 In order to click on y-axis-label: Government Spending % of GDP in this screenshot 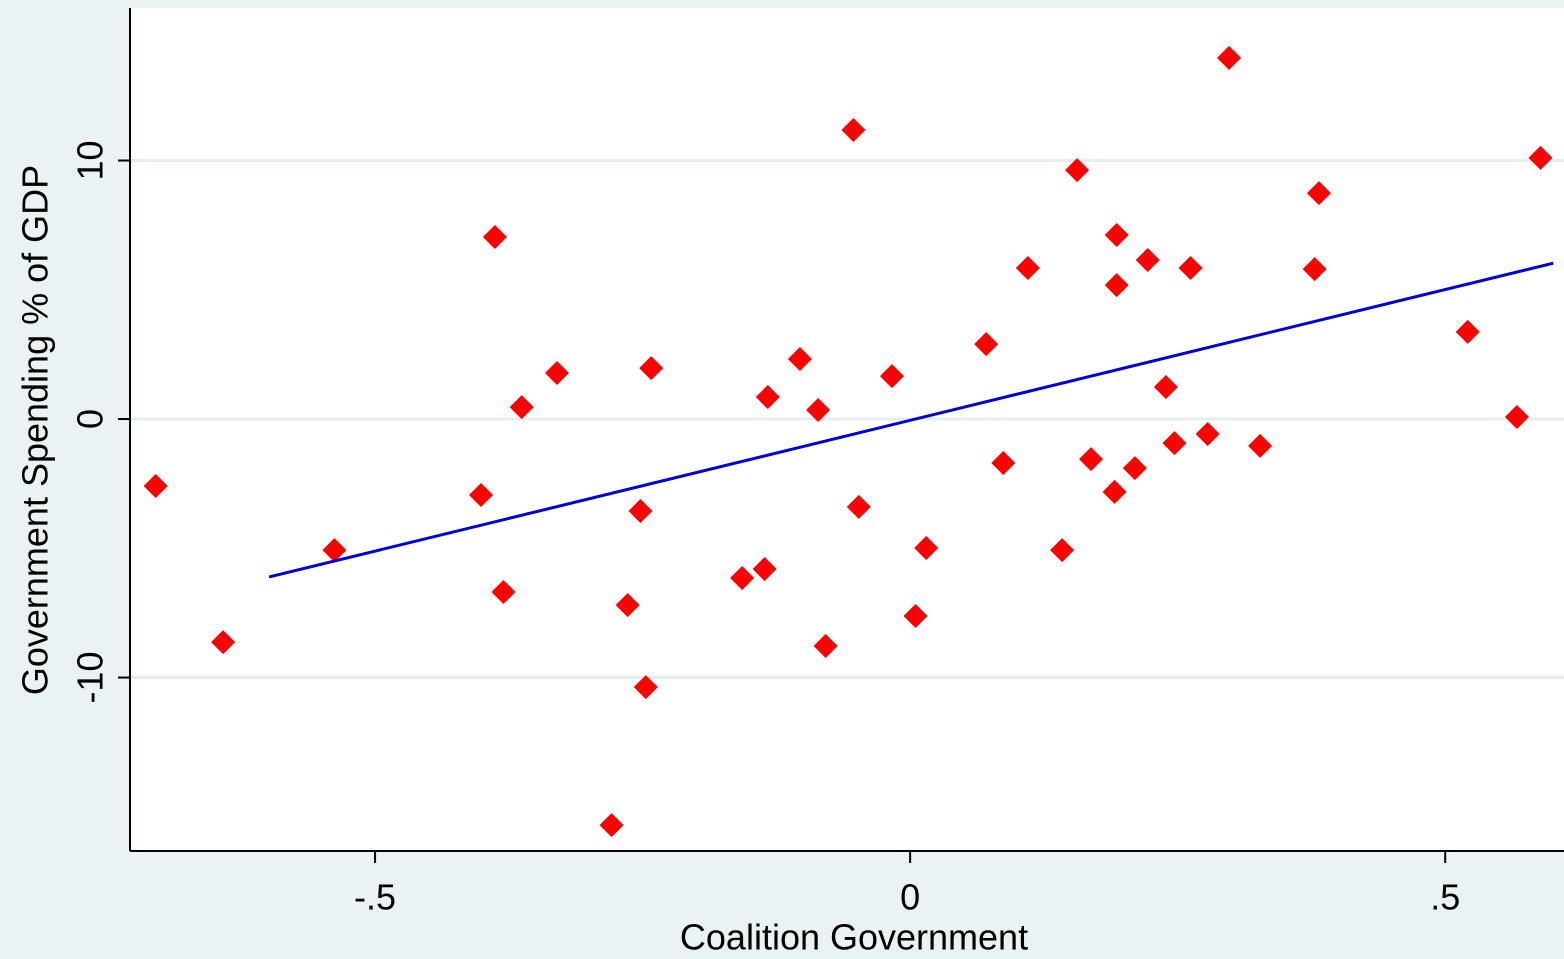, I will do `click(35, 430)`.